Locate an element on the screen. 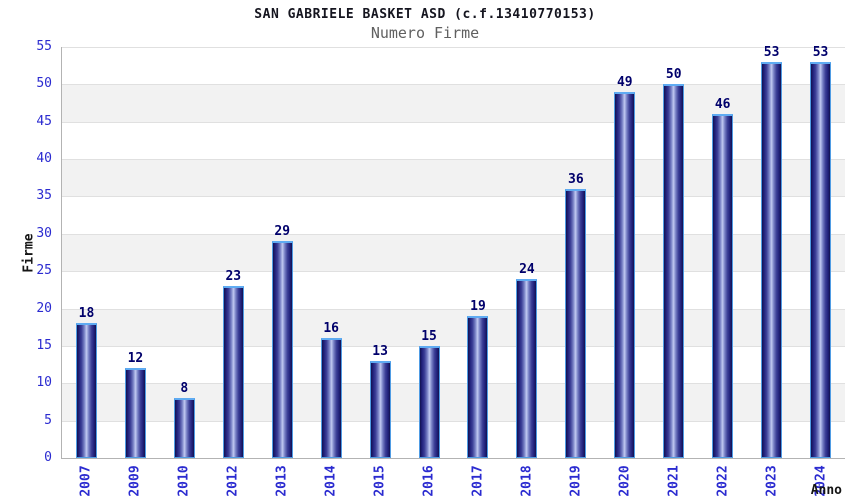 This screenshot has width=850, height=500. bar-value-label: 12 is located at coordinates (135, 359).